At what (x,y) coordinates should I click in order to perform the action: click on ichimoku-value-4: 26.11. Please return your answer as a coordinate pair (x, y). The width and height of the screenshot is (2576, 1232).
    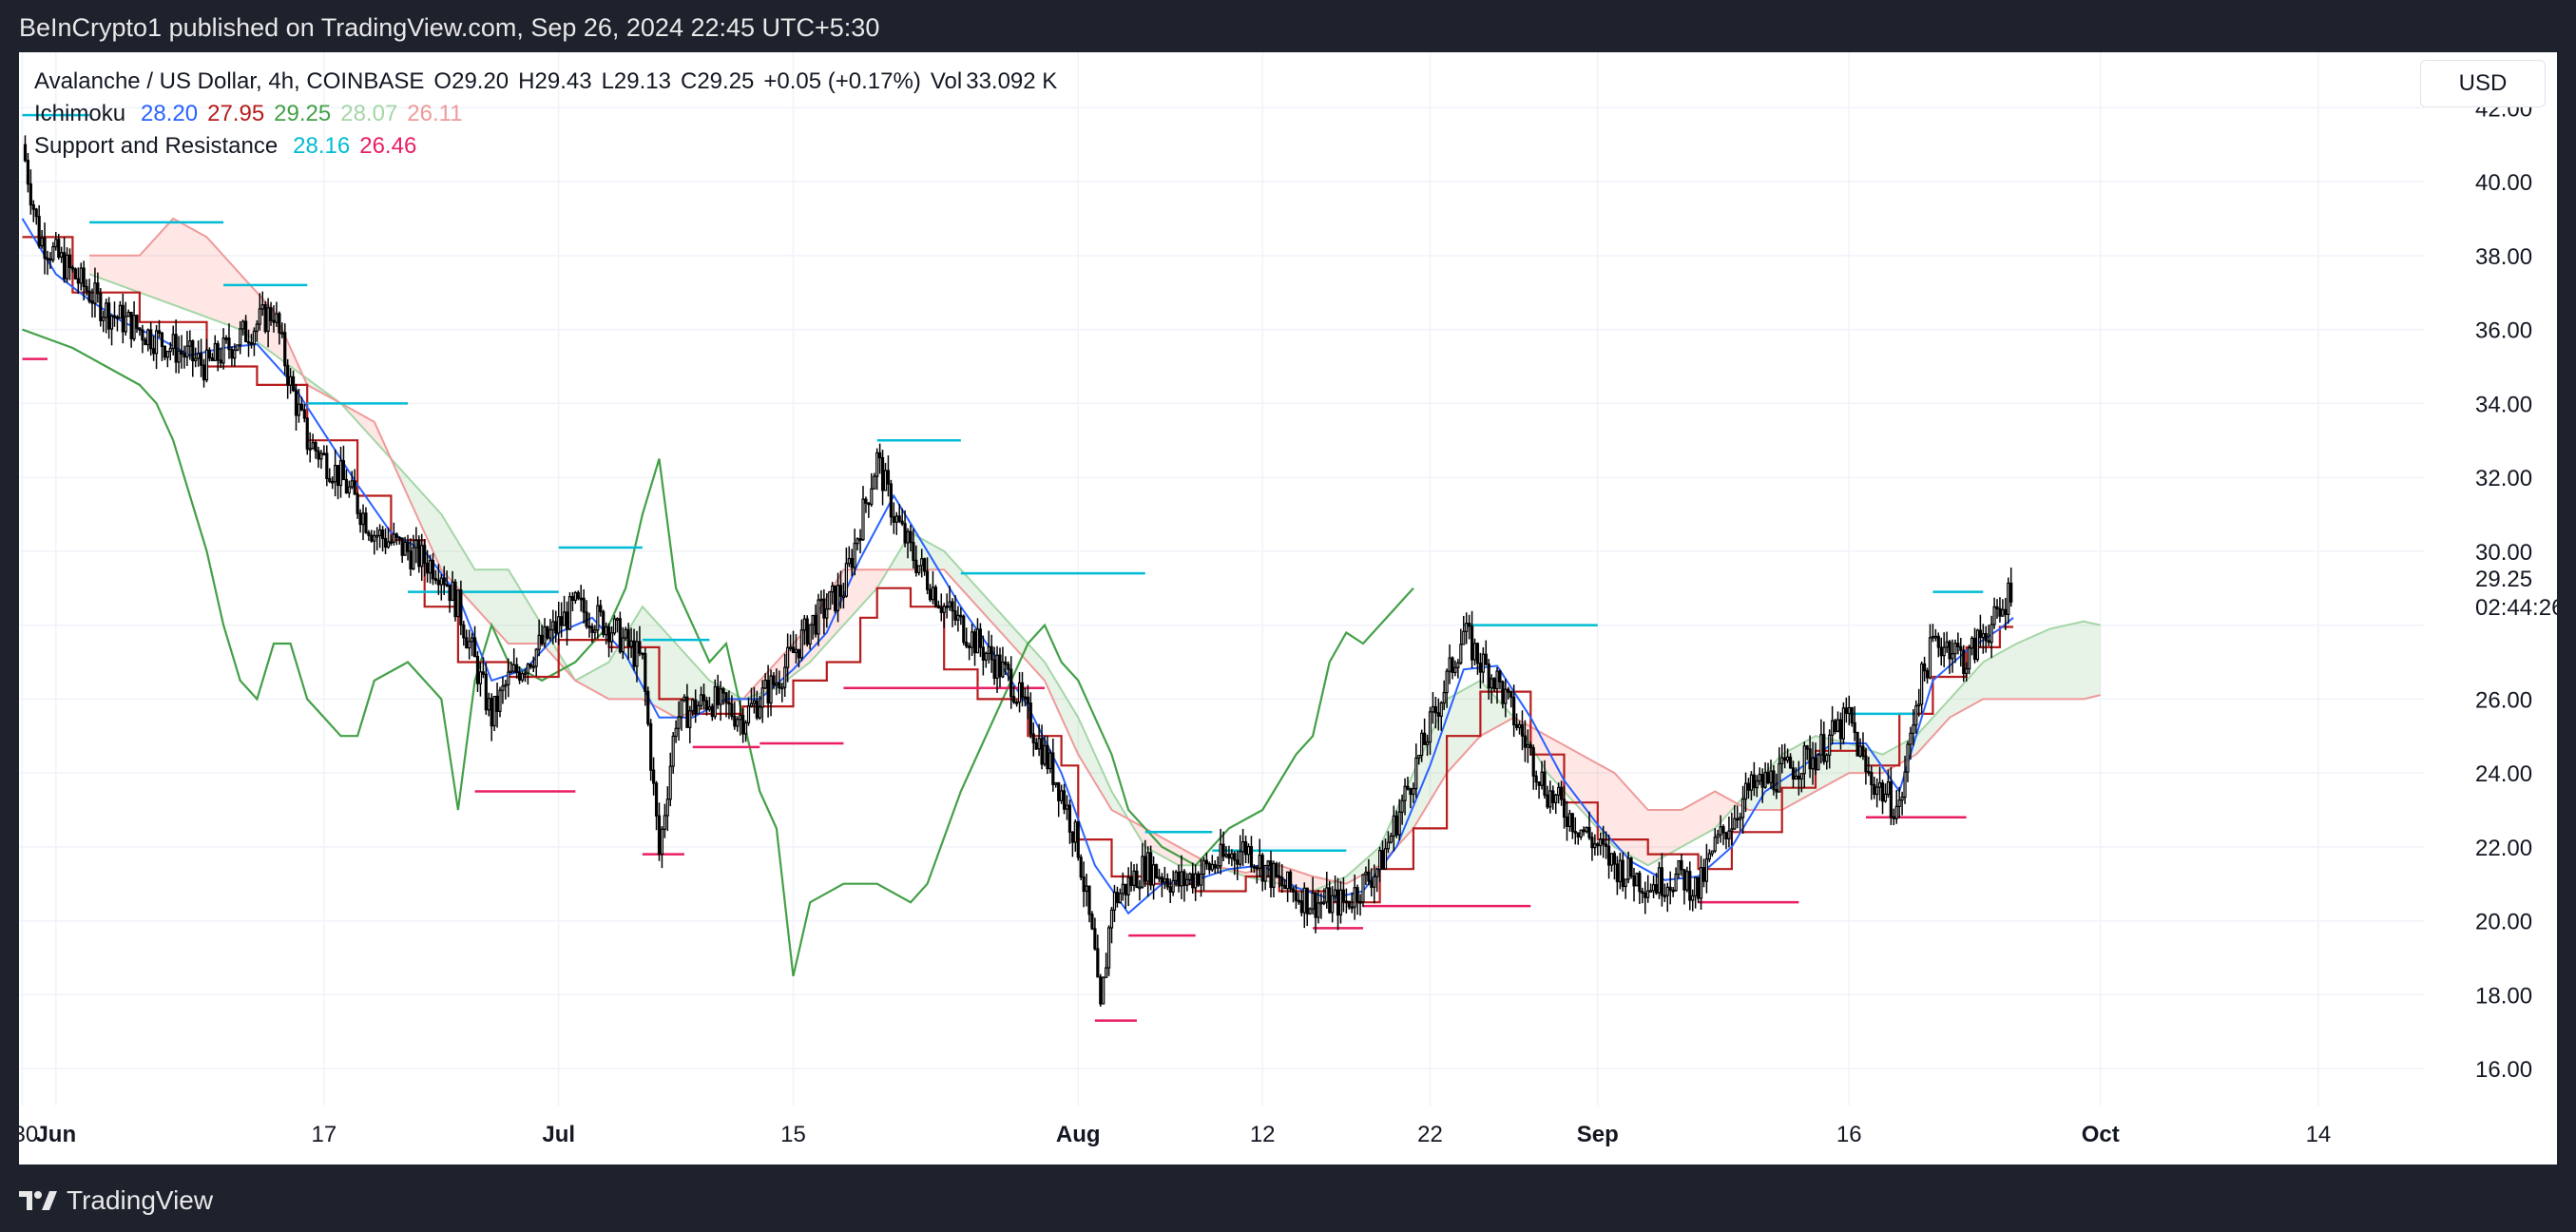
    Looking at the image, I should click on (435, 113).